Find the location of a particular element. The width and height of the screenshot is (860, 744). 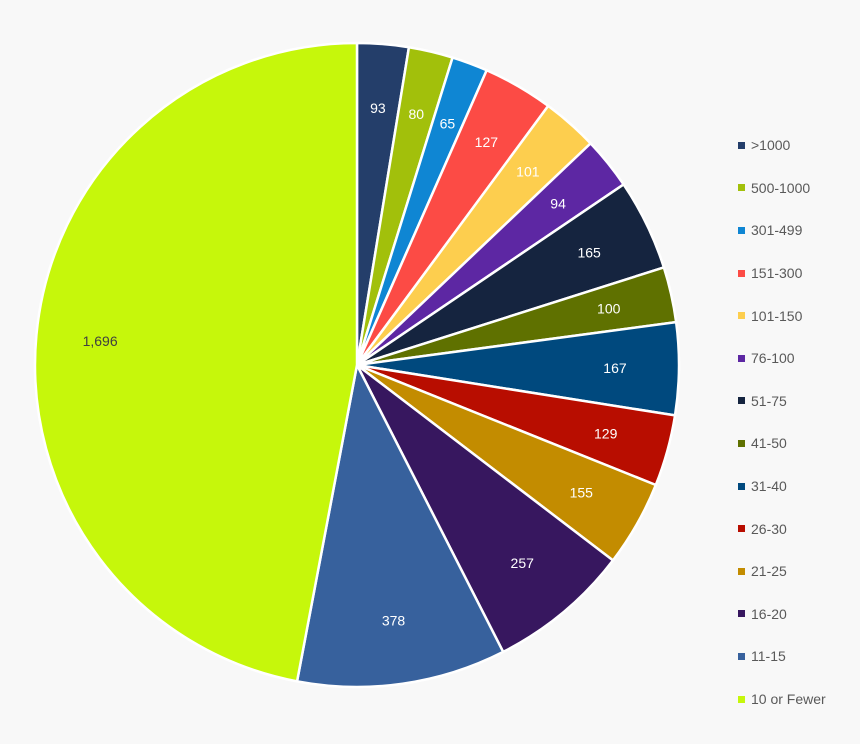

legend-label: 76-100 is located at coordinates (773, 358).